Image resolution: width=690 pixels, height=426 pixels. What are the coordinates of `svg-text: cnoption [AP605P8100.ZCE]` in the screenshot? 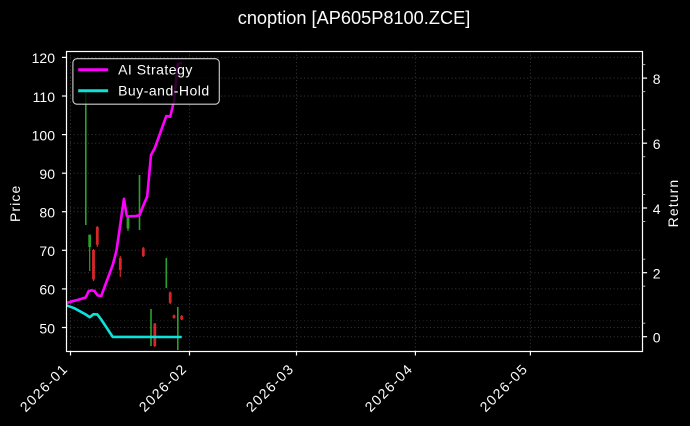 It's located at (354, 18).